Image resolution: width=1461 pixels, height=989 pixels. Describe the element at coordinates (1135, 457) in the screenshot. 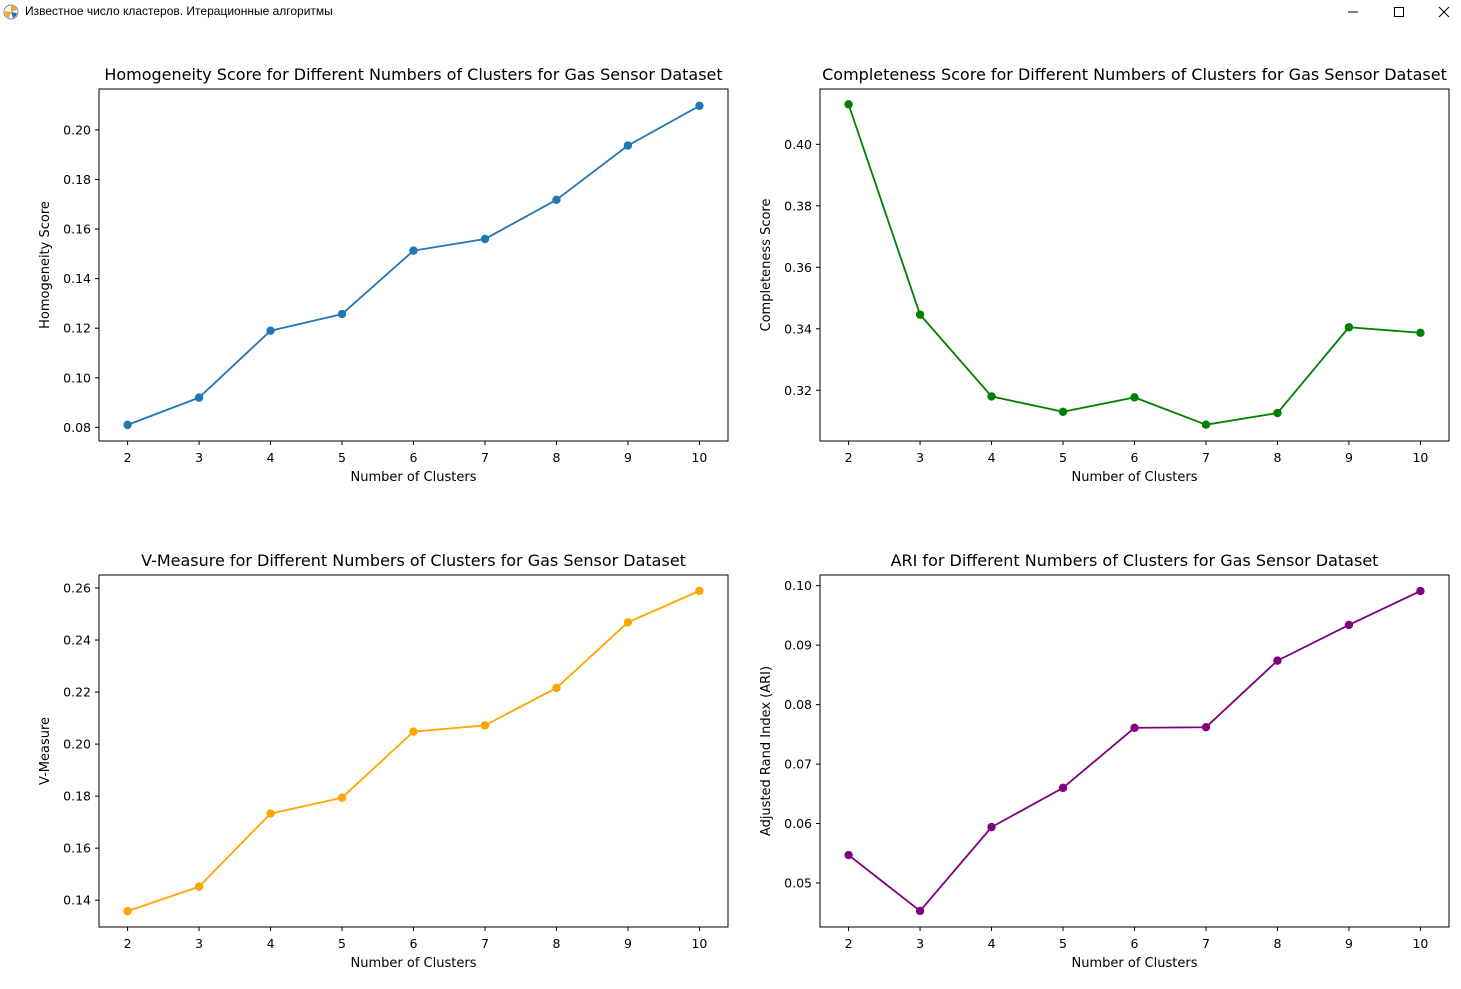

I see `completeness-x-tick-label: 6` at that location.